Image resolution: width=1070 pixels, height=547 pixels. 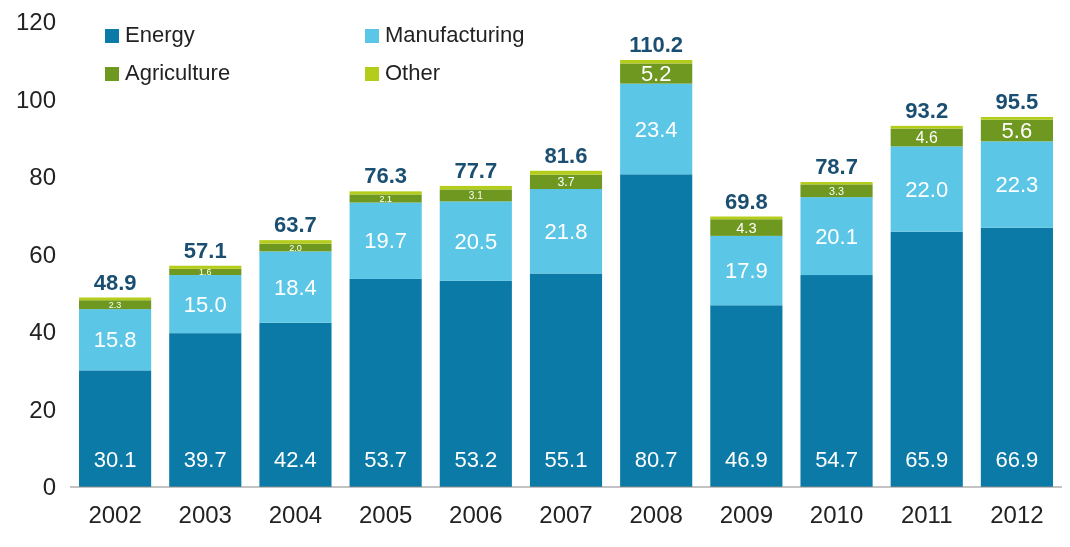 What do you see at coordinates (295, 514) in the screenshot?
I see `x-tick-label: 2004` at bounding box center [295, 514].